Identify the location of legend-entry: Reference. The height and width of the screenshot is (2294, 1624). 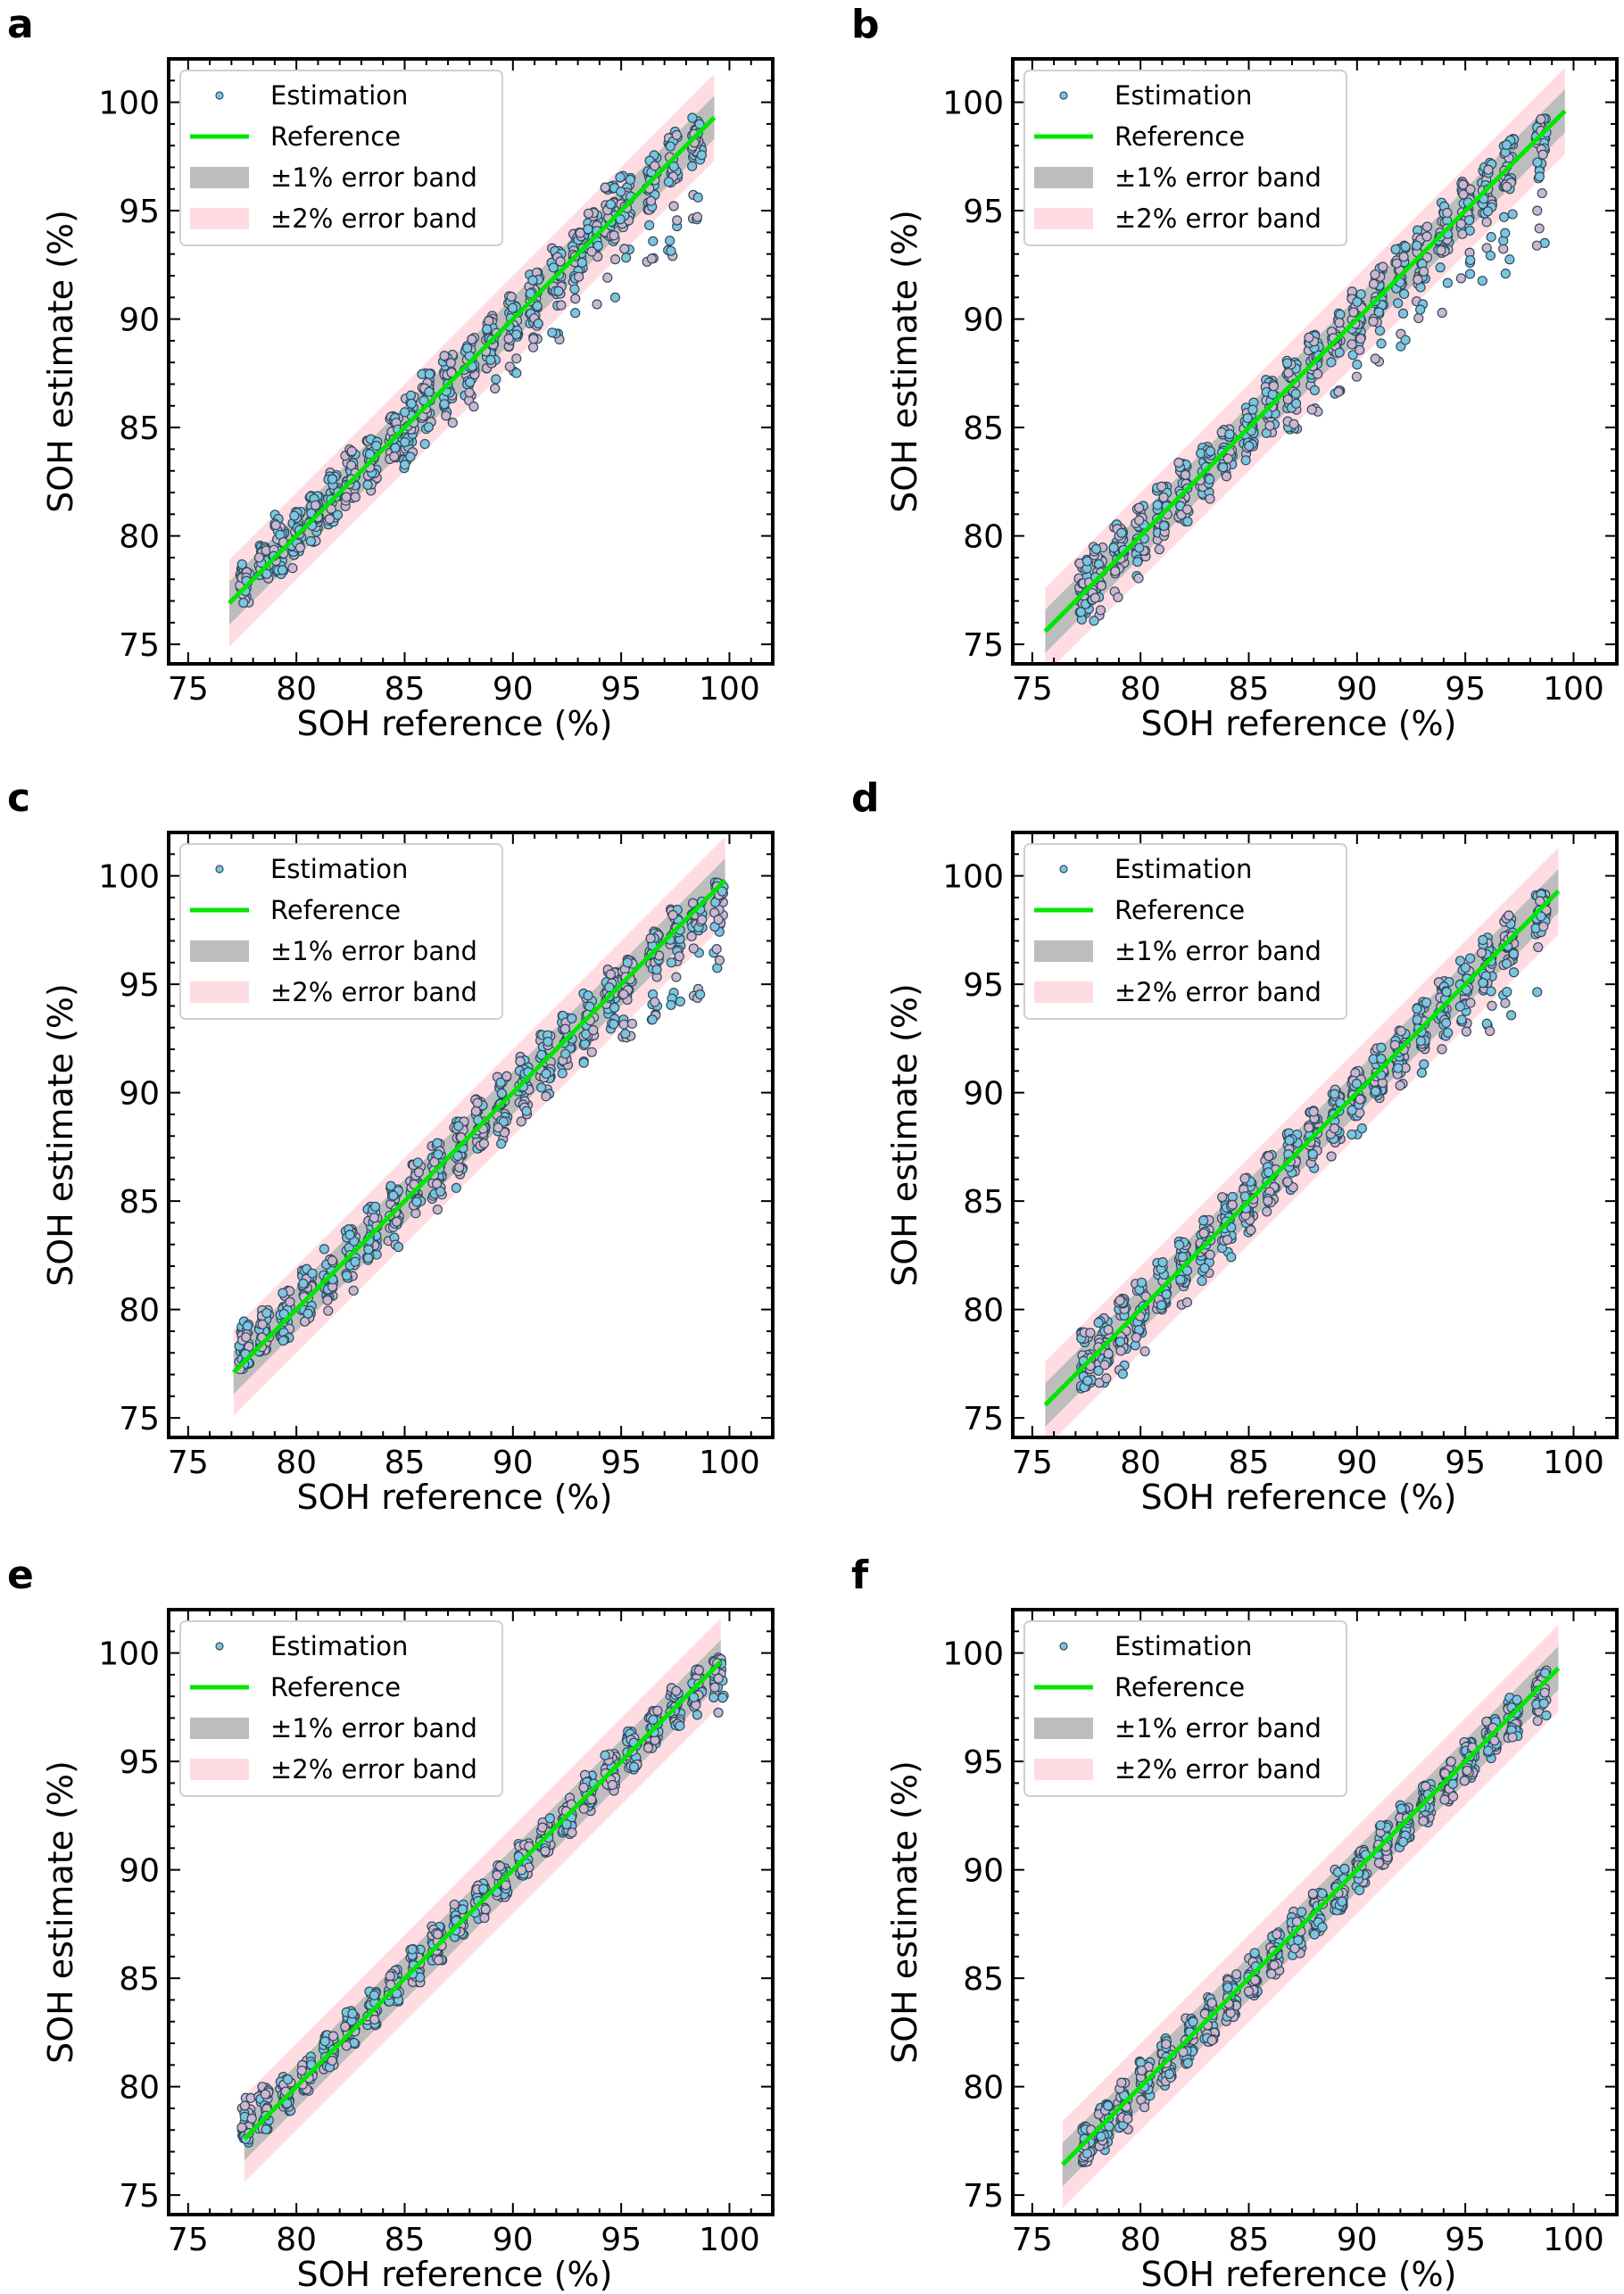
(335, 136).